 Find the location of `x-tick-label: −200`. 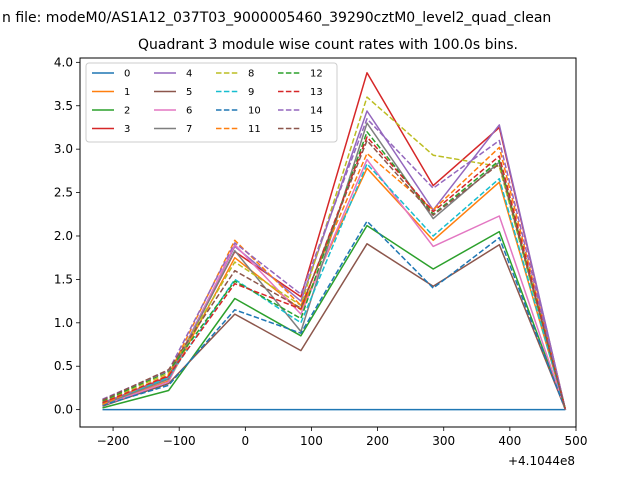

x-tick-label: −200 is located at coordinates (113, 441).